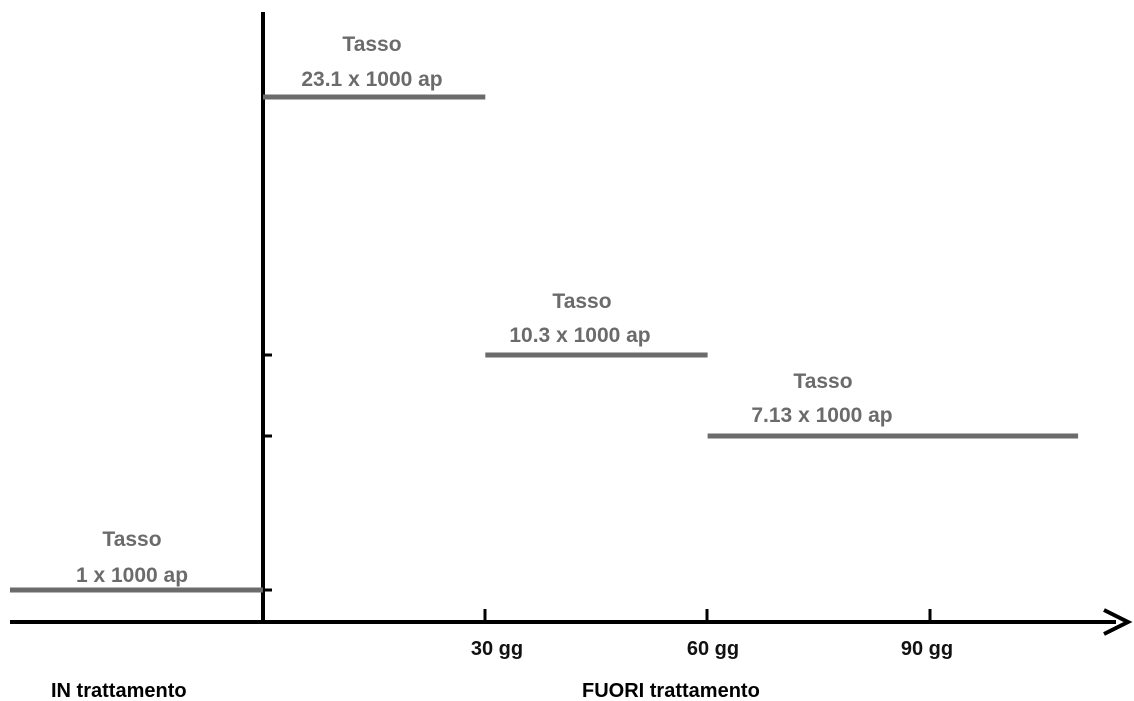 This screenshot has height=701, width=1134. Describe the element at coordinates (821, 415) in the screenshot. I see `rate-label-value: 7.13 x 1000 ap` at that location.